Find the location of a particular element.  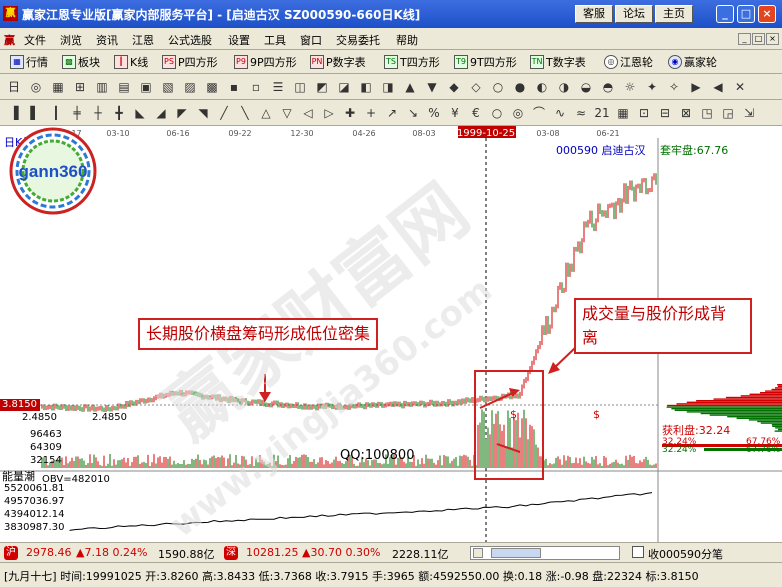

mdi-minimize-icon: _ is located at coordinates (744, 39).